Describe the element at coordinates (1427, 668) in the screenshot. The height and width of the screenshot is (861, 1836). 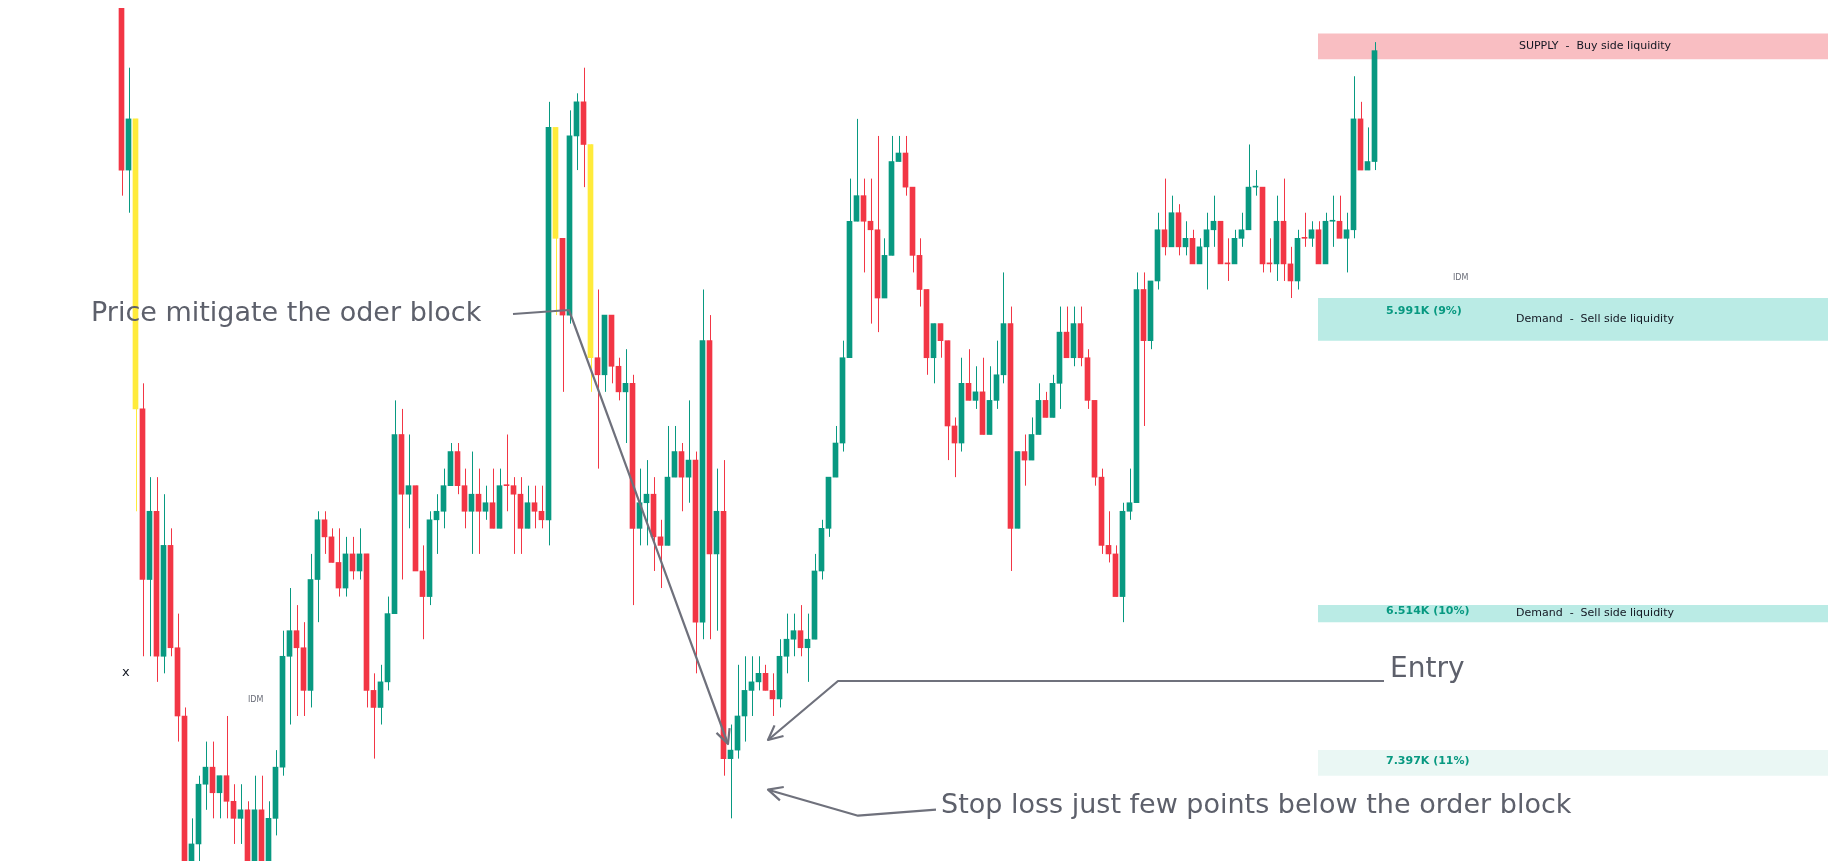
I see `text: Entry` at that location.